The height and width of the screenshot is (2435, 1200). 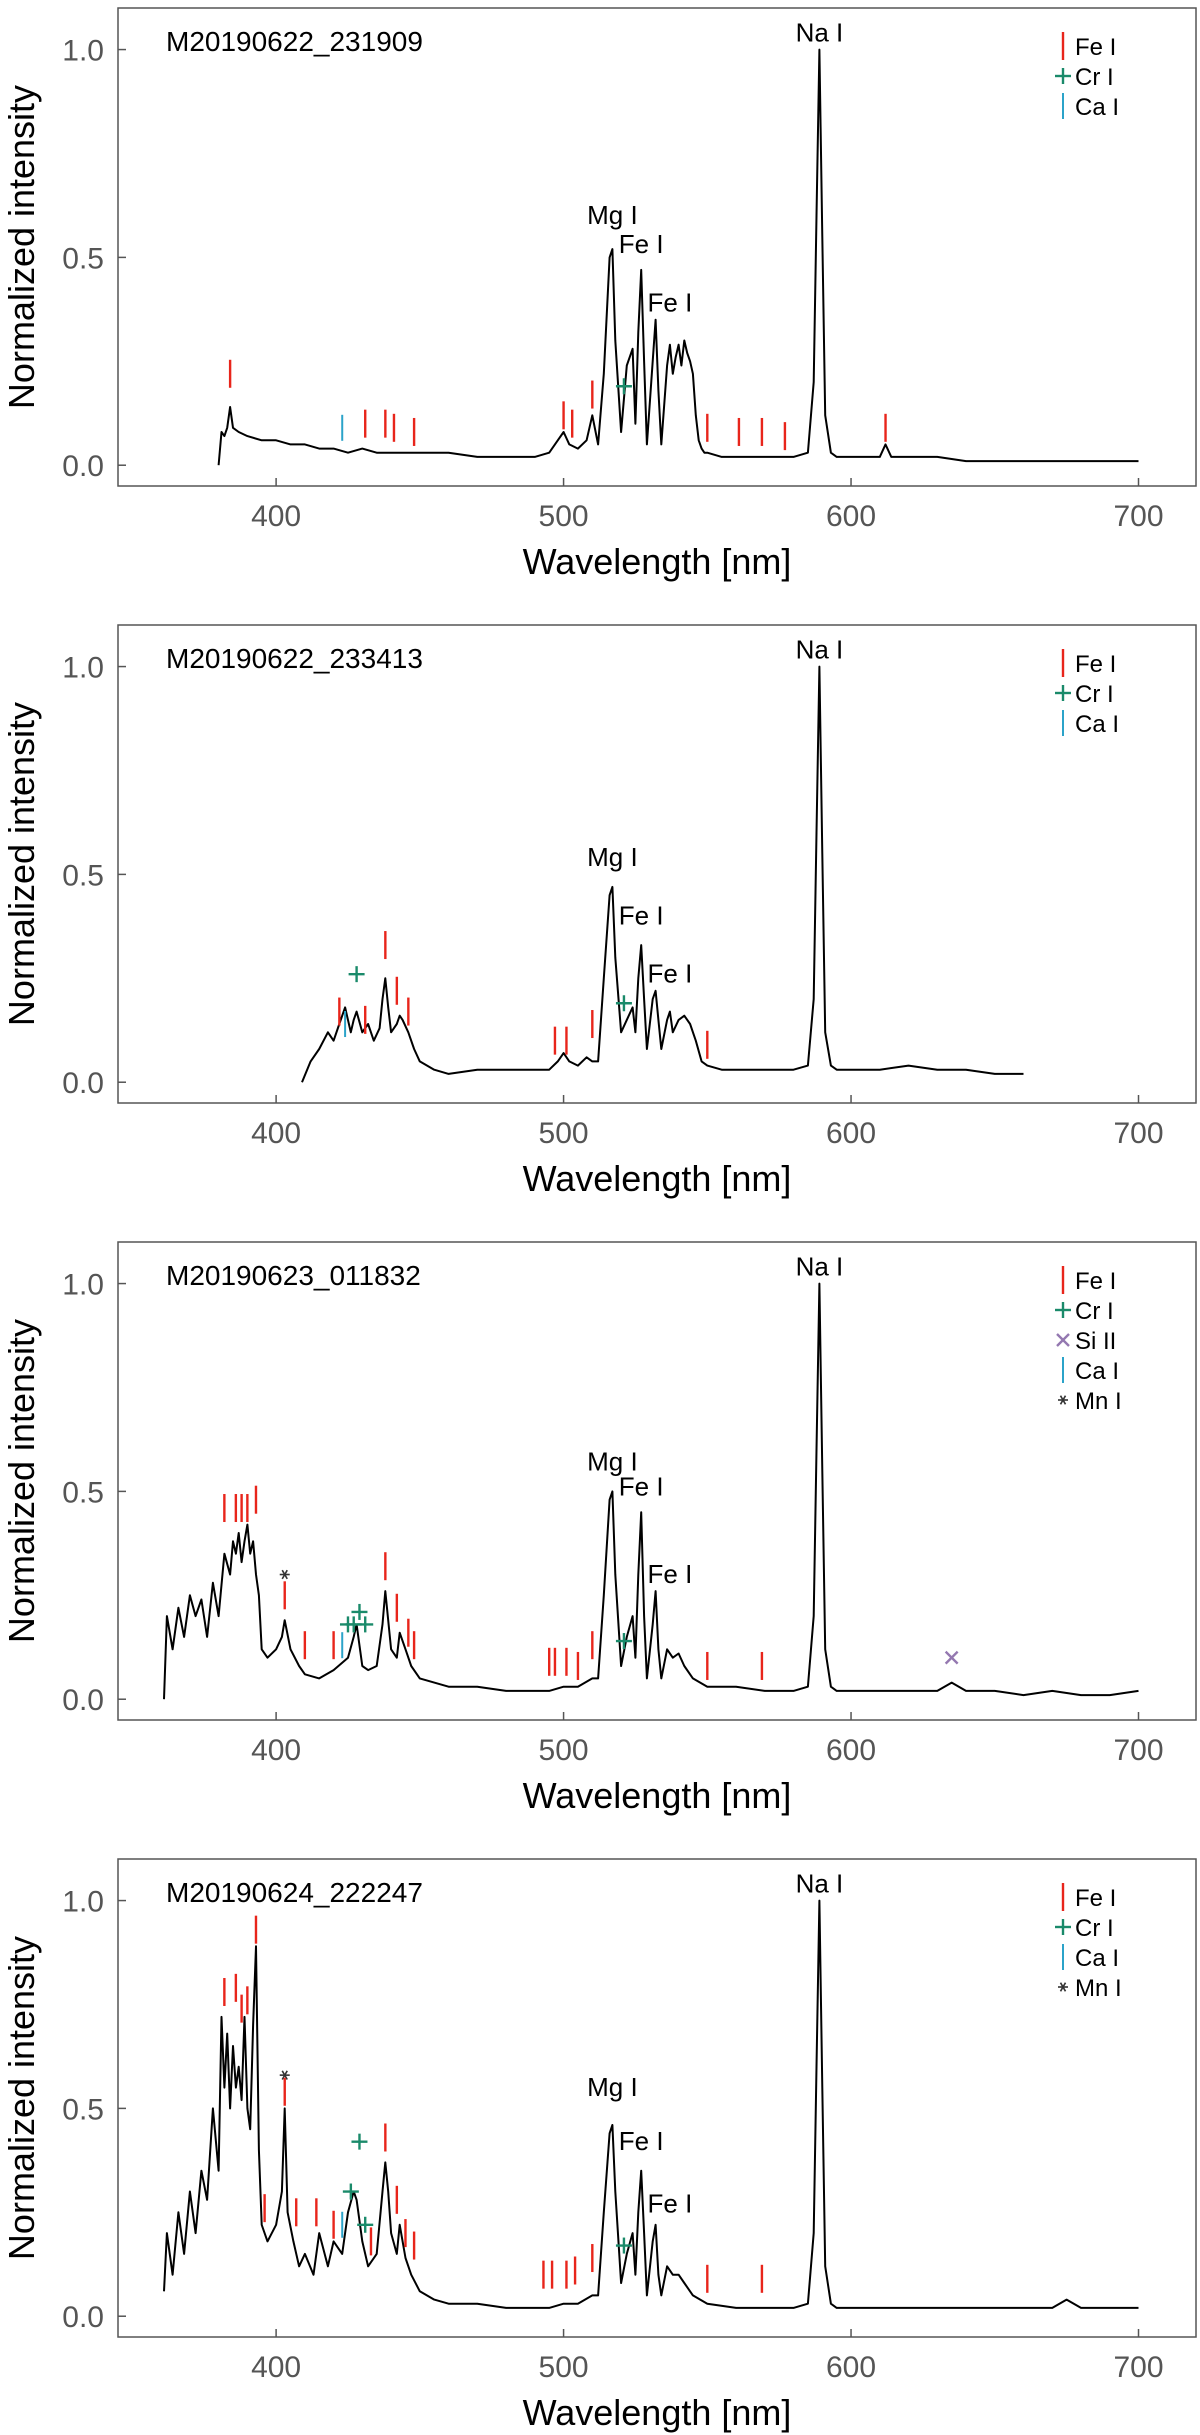 I want to click on legend-marker-si-ii, so click(x=1063, y=1340).